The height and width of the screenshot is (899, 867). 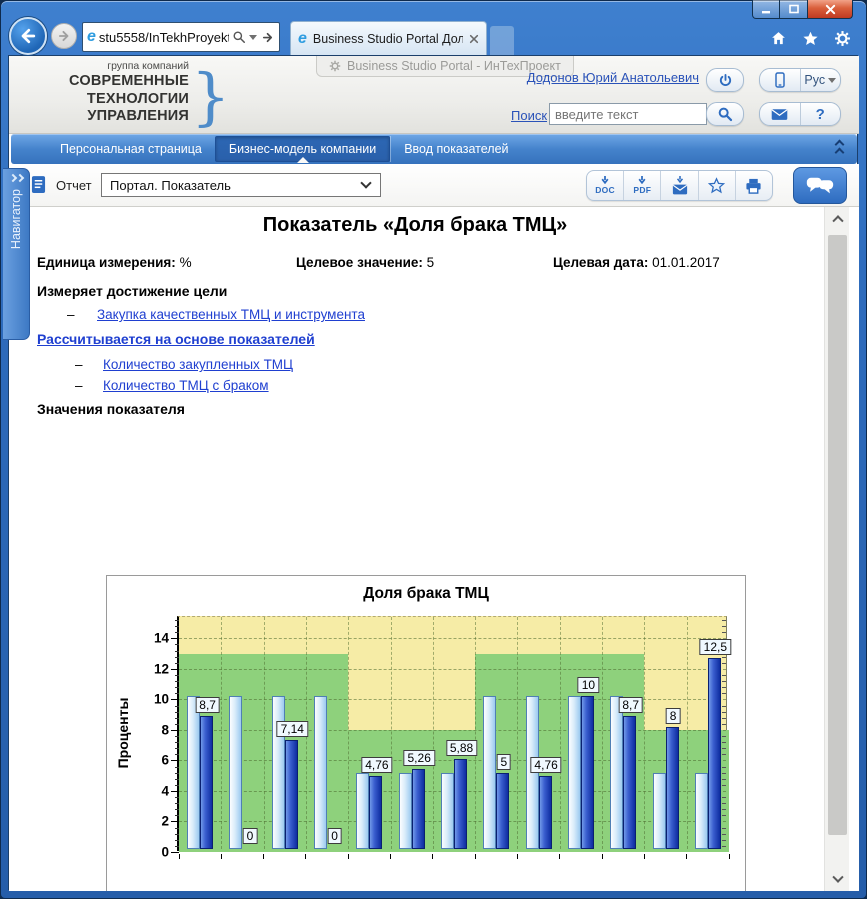 I want to click on scrollbar-thumb, so click(x=837, y=535).